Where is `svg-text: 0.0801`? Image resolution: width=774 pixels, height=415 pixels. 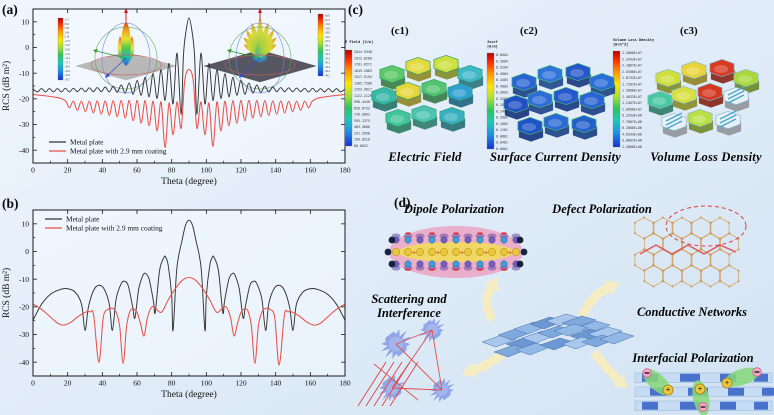 svg-text: 0.0801 is located at coordinates (502, 136).